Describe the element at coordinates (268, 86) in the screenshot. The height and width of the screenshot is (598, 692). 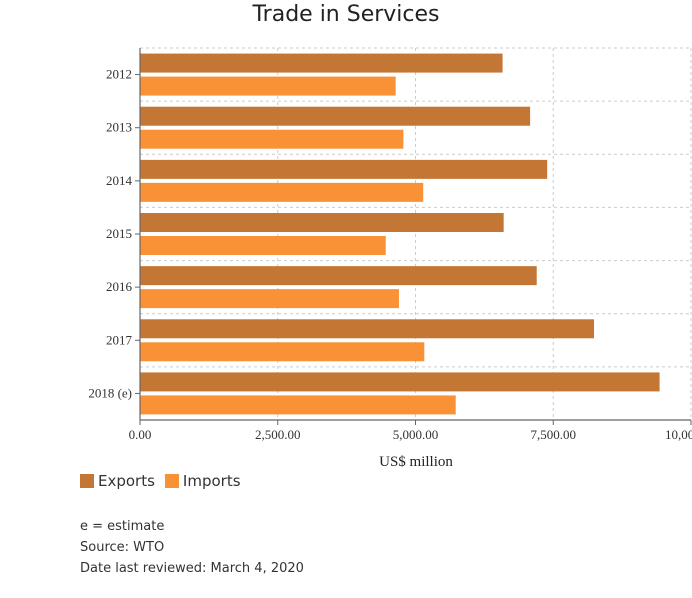
I see `bar-imports-2012` at that location.